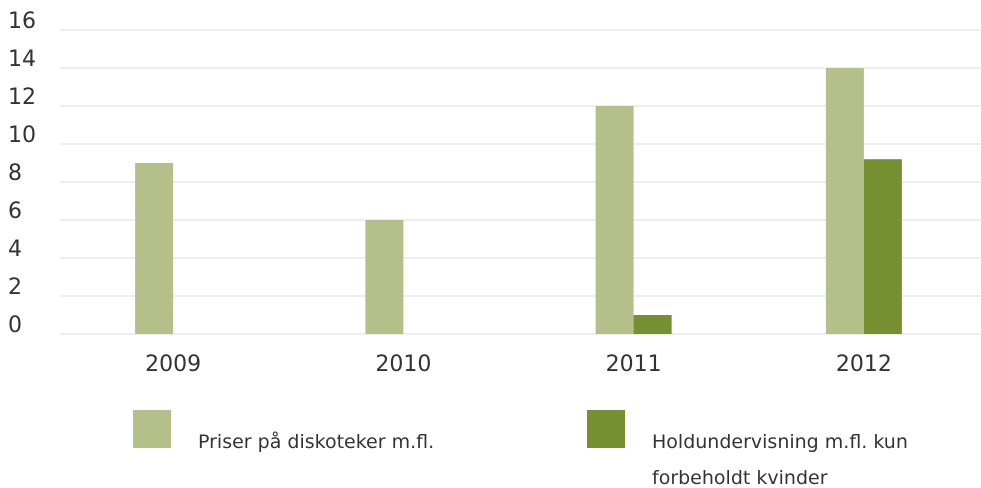  I want to click on y-tick-label: 0, so click(15, 325).